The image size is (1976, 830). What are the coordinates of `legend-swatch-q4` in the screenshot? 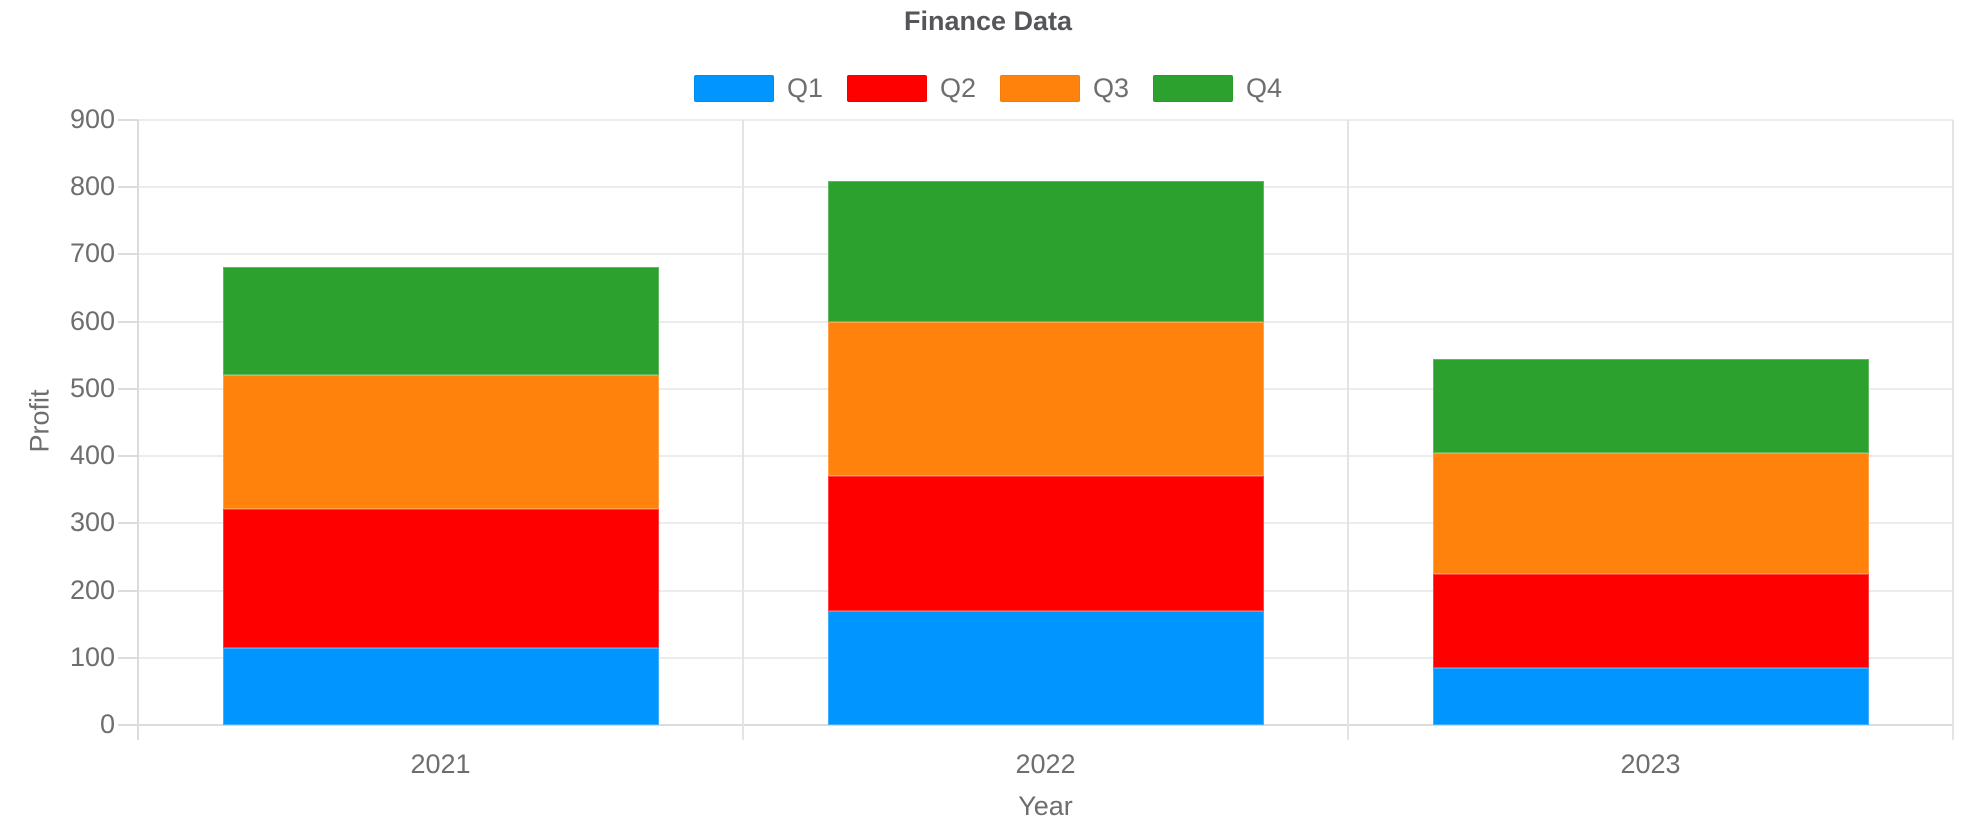 It's located at (1193, 88).